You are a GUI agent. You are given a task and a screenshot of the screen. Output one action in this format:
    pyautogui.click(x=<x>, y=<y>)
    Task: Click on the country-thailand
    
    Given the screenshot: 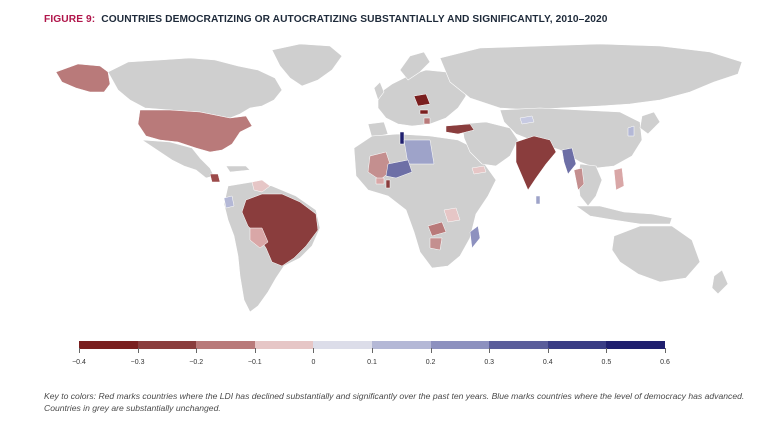 What is the action you would take?
    pyautogui.click(x=579, y=179)
    